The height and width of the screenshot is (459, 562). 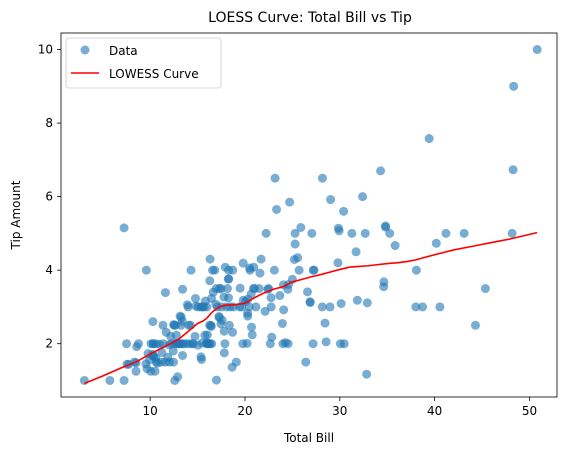 What do you see at coordinates (308, 438) in the screenshot?
I see `x-axis-label: Total Bill` at bounding box center [308, 438].